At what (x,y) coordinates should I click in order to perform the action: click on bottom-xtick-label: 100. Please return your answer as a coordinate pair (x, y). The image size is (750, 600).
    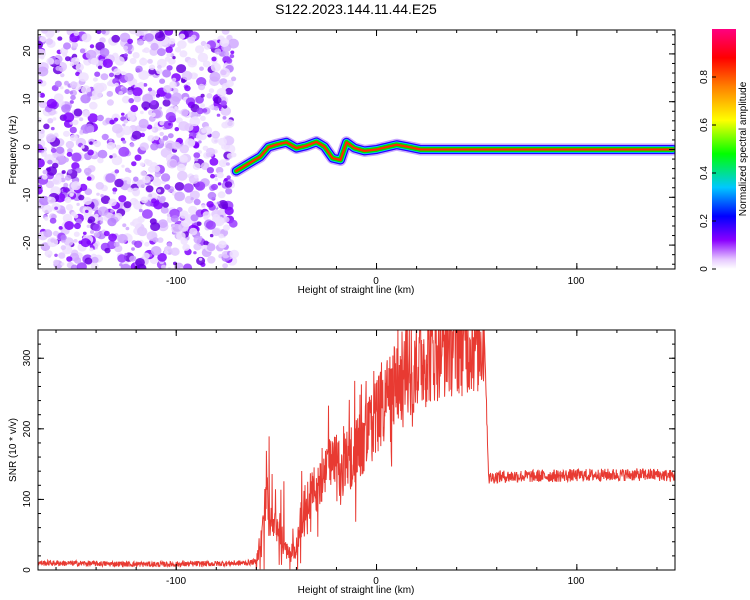
    Looking at the image, I should click on (576, 581).